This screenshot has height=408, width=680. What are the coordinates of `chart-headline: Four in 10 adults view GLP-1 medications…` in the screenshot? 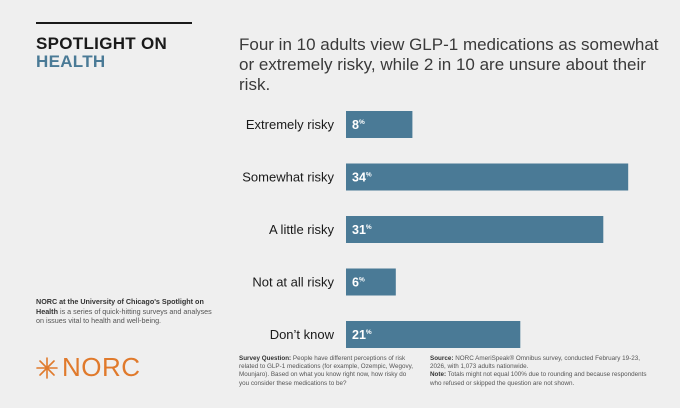 It's located at (449, 64).